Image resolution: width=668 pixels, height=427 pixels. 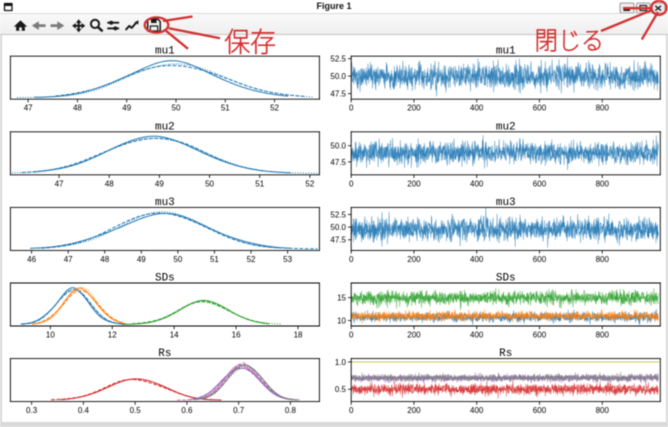 What do you see at coordinates (187, 410) in the screenshot?
I see `svg-text: 0.6` at bounding box center [187, 410].